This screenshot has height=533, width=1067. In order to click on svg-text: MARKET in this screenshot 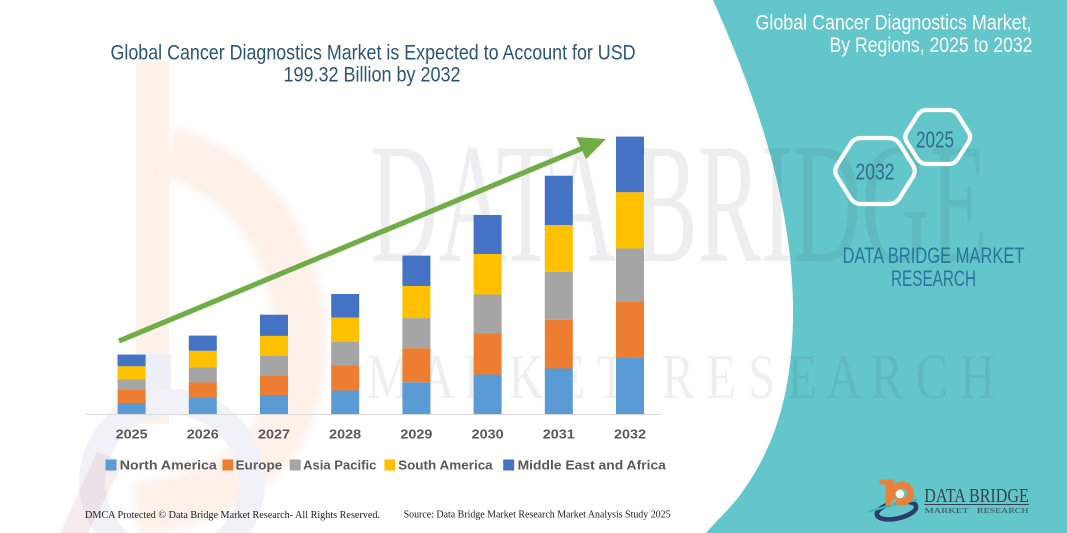, I will do `click(947, 511)`.